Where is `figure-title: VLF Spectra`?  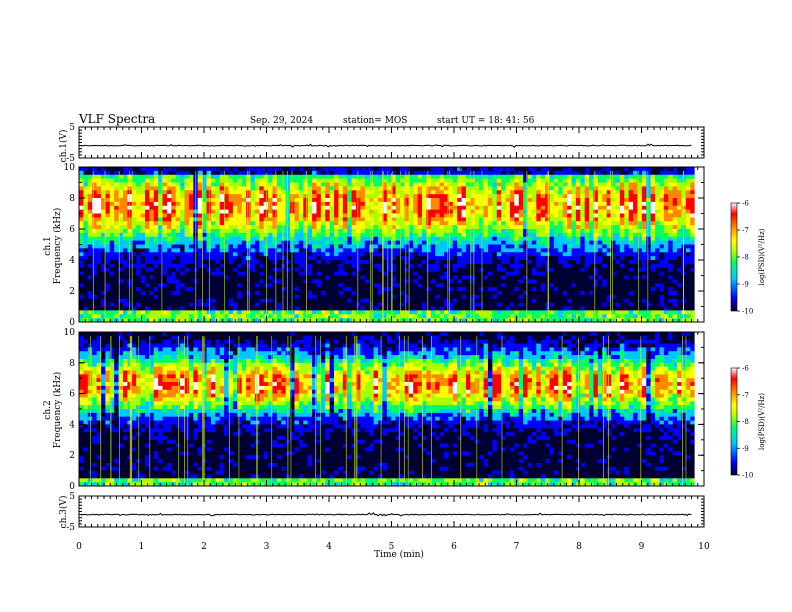 figure-title: VLF Spectra is located at coordinates (116, 119).